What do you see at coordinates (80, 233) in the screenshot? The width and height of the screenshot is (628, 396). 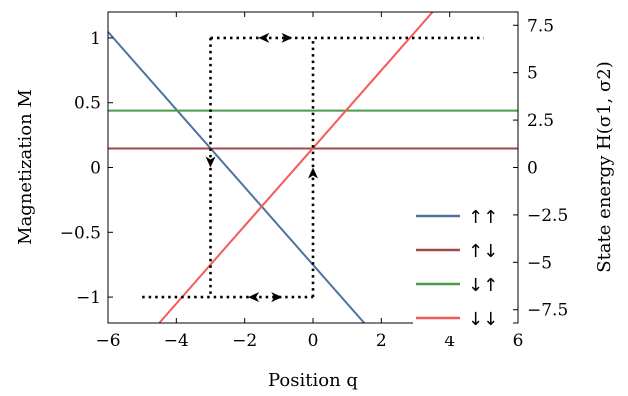 I see `y-left-tick-label: −0.5` at bounding box center [80, 233].